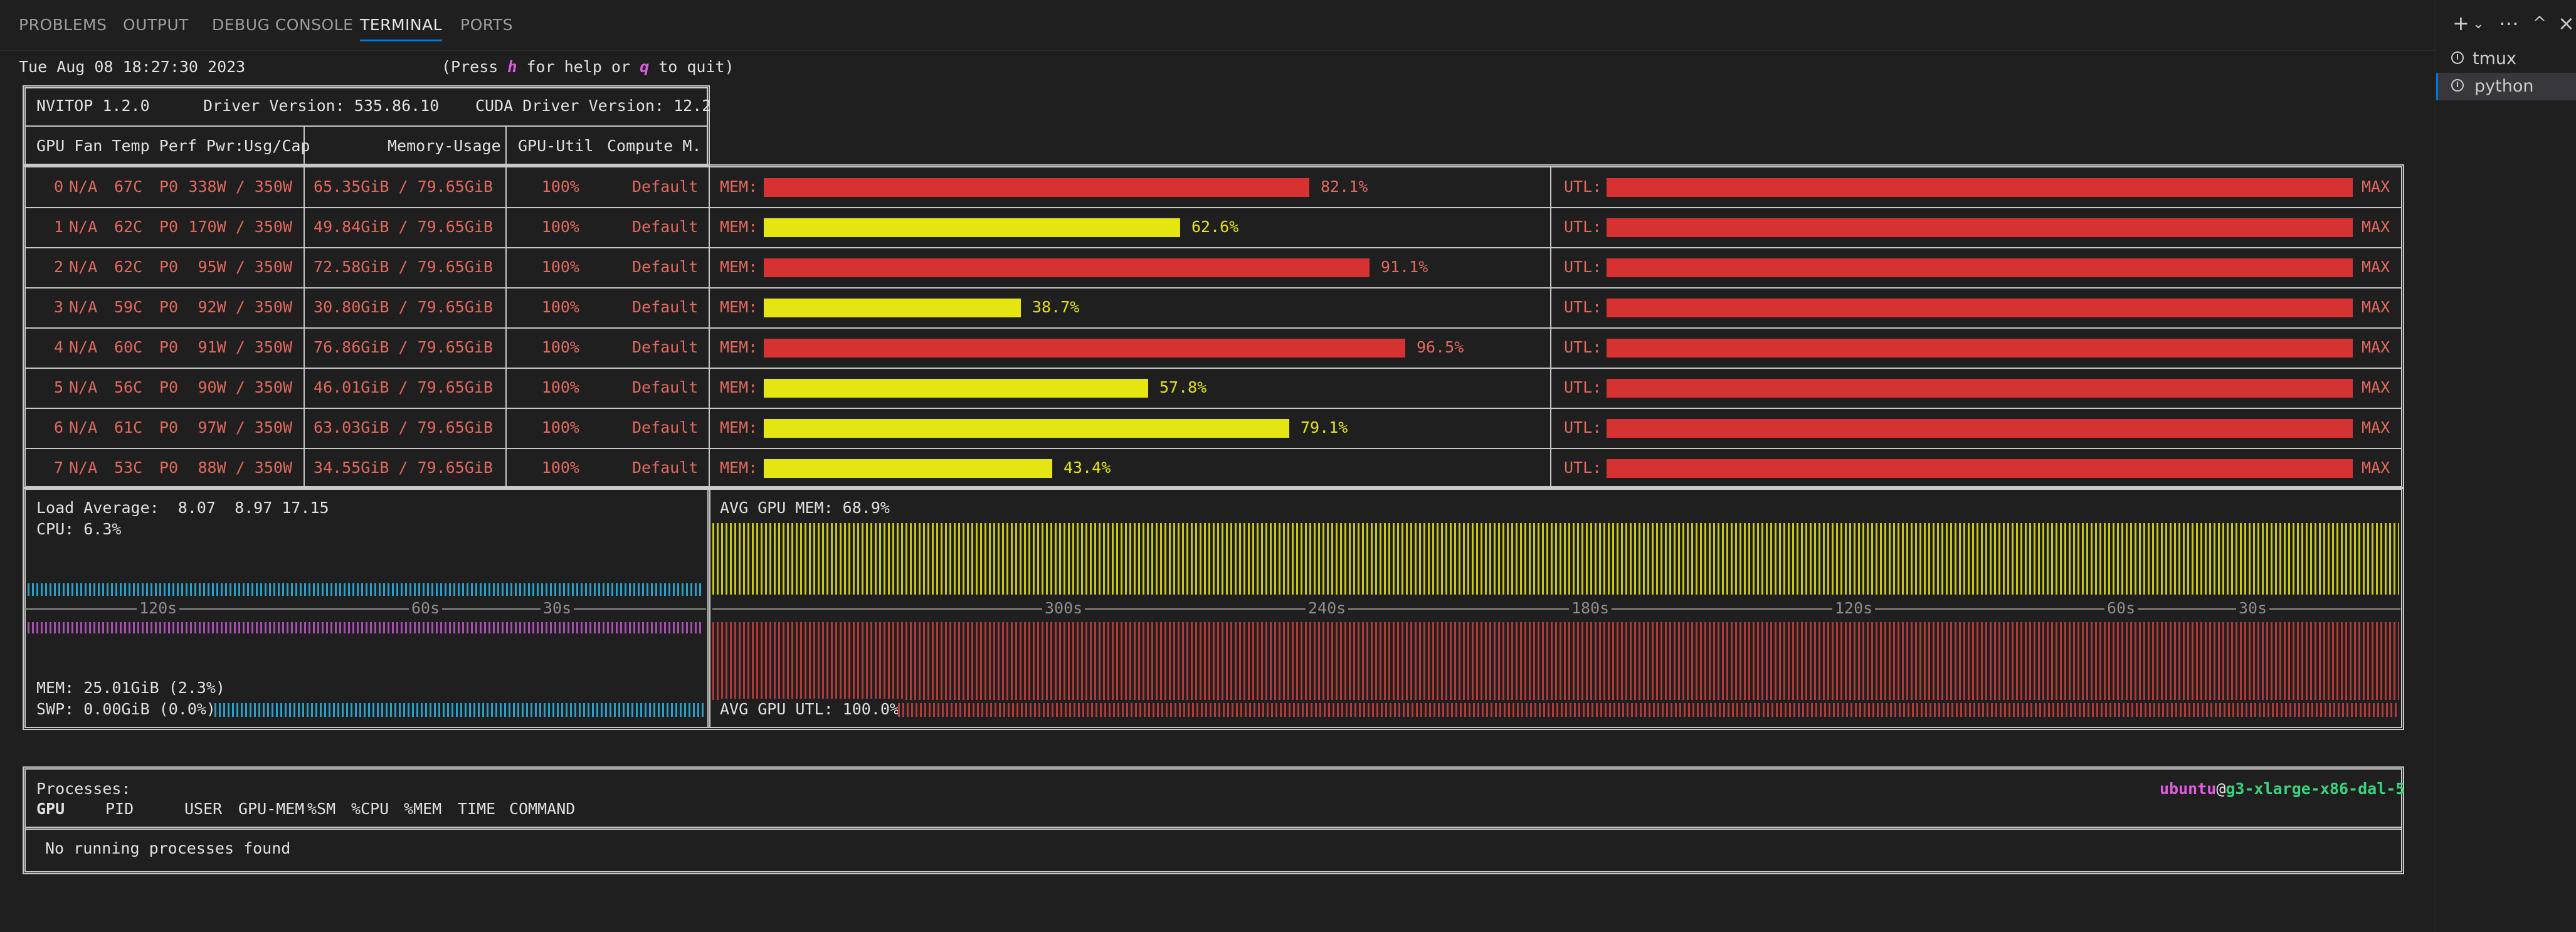 This screenshot has width=2576, height=932. What do you see at coordinates (2566, 23) in the screenshot?
I see `close-icon: ×` at bounding box center [2566, 23].